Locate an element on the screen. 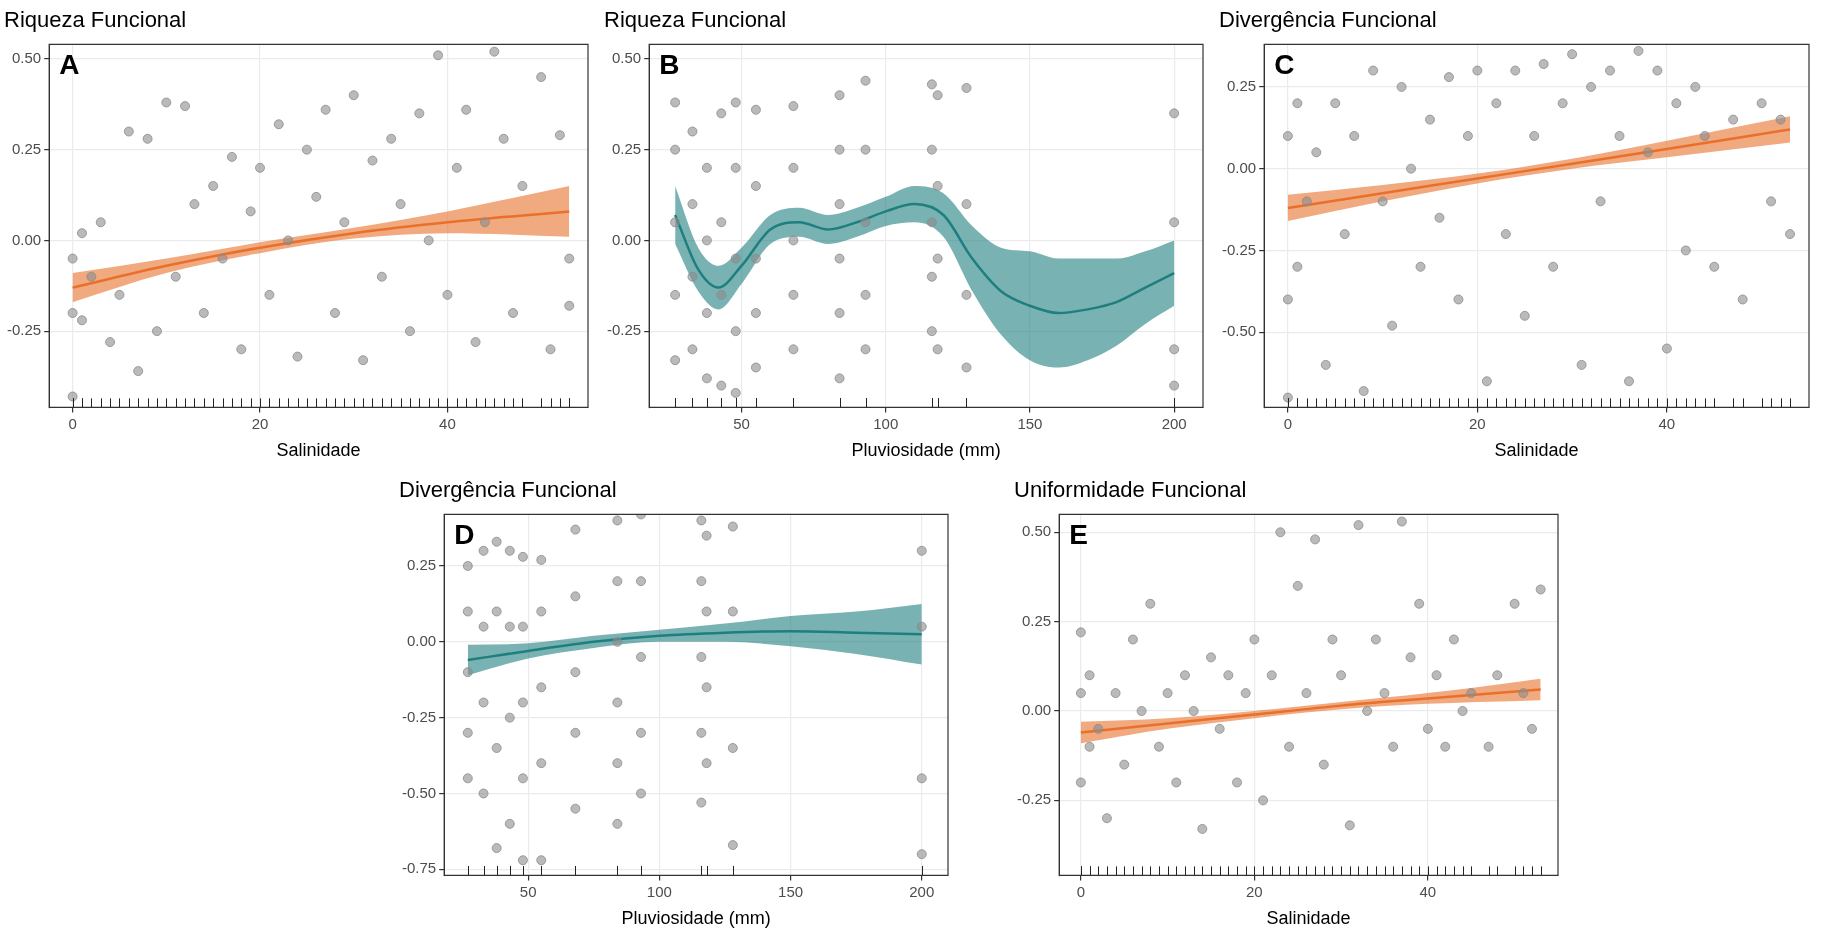 Image resolution: width=1821 pixels, height=938 pixels. annotation: D is located at coordinates (464, 535).